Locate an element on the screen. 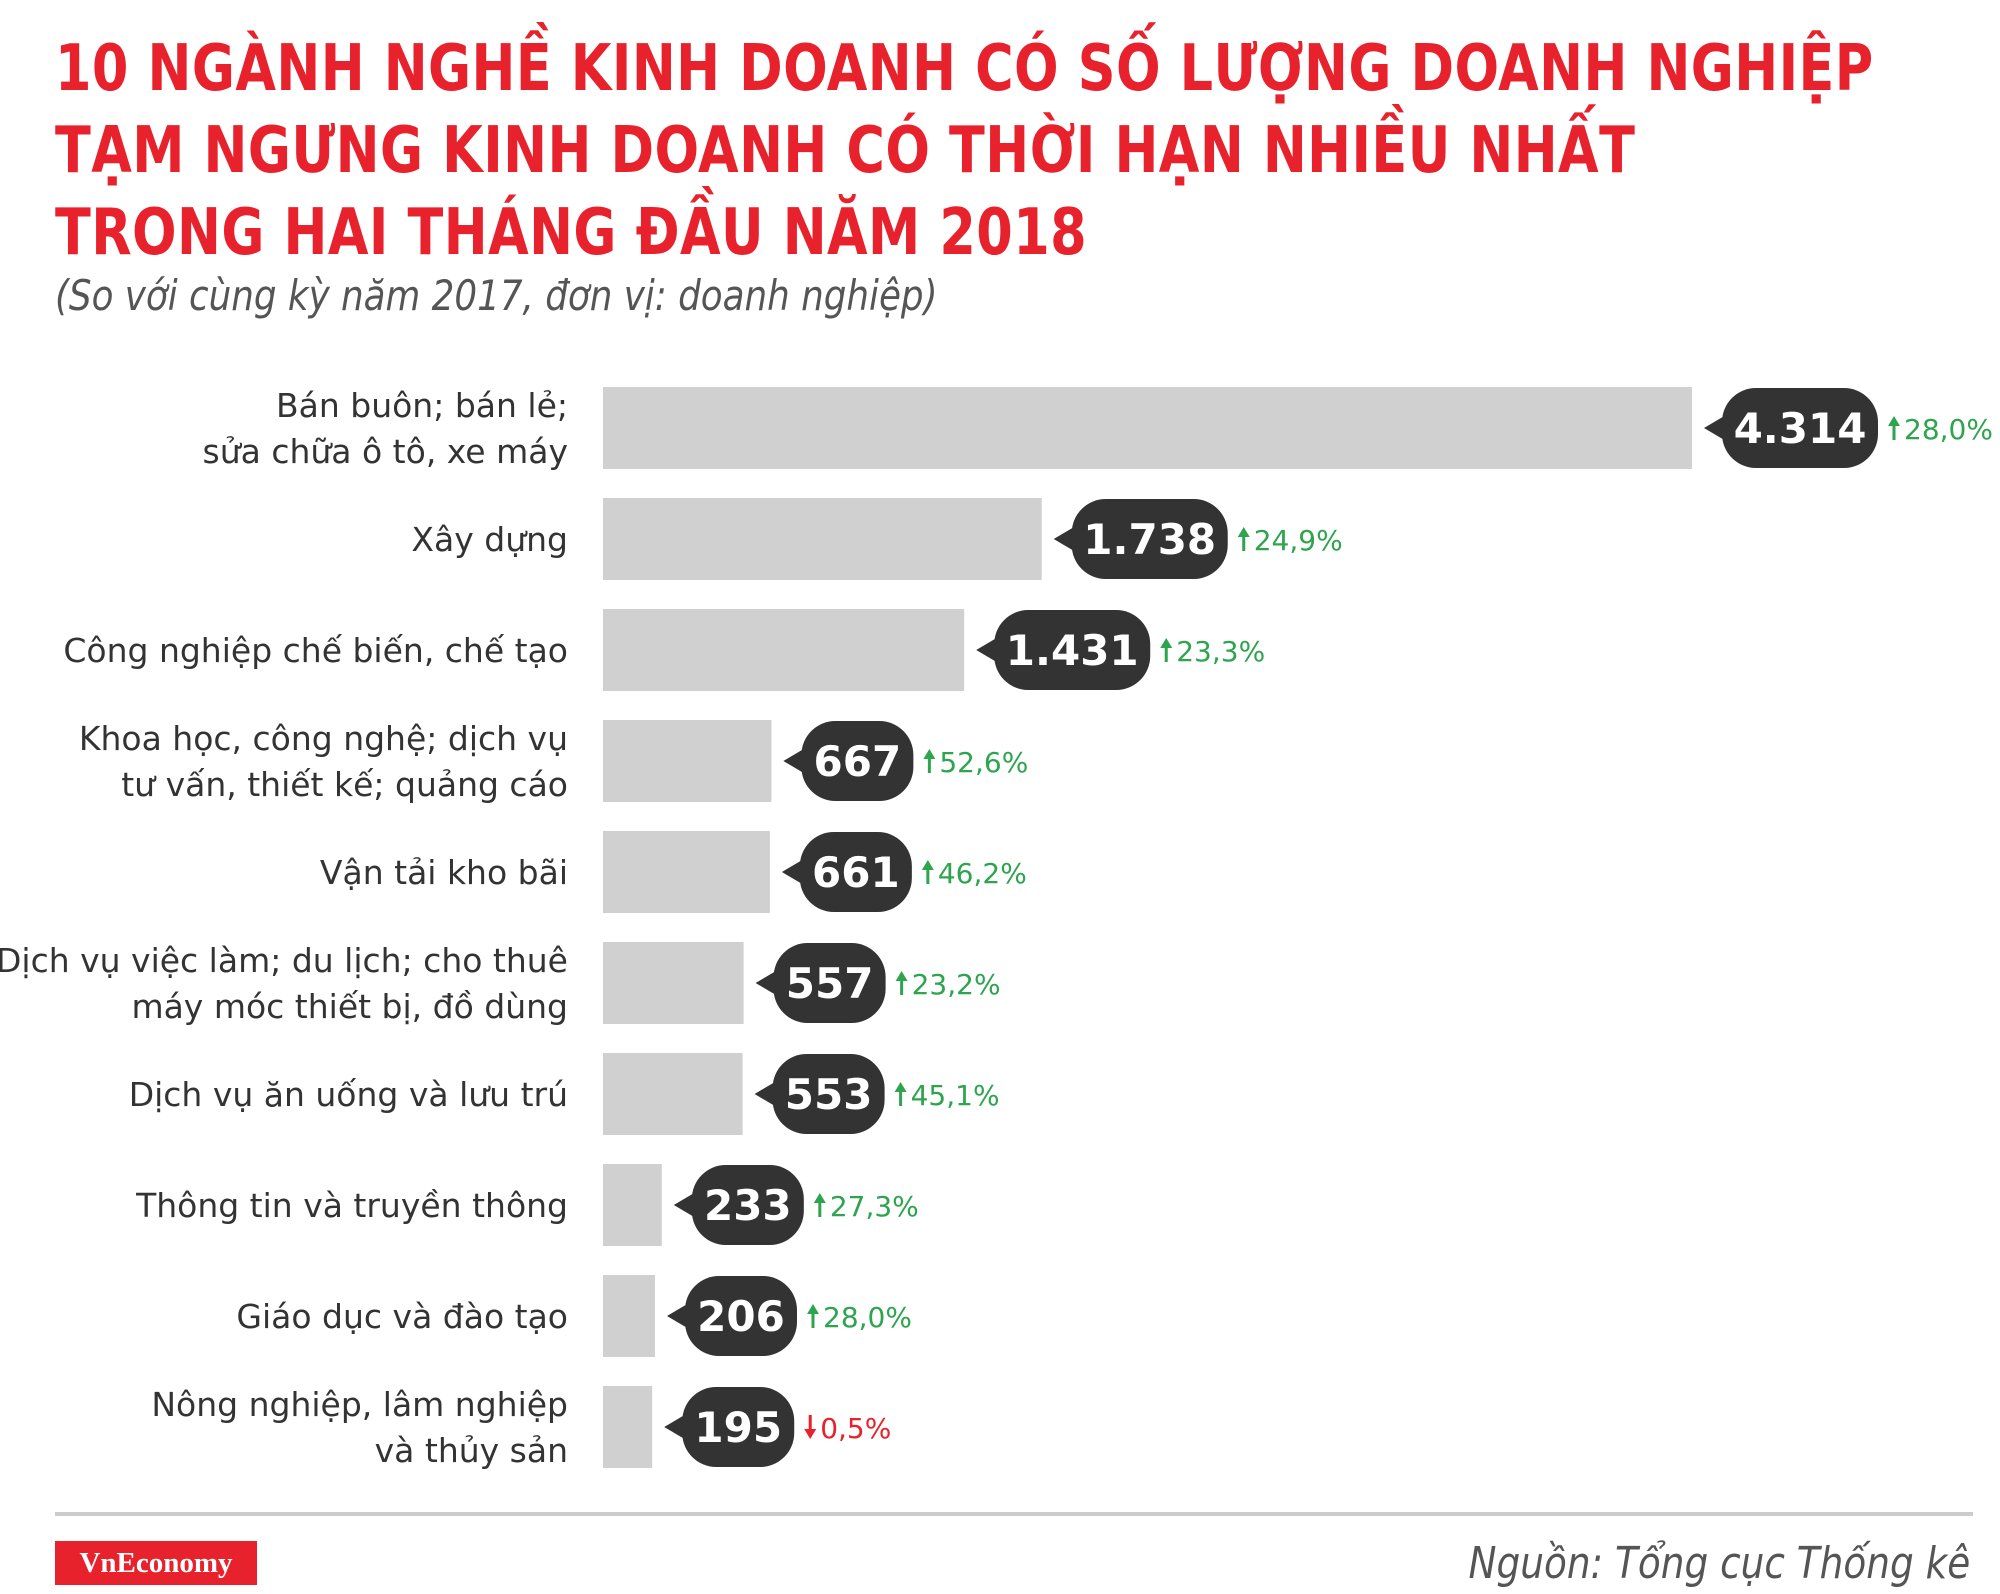  category-label-line: Dịch vụ ăn uống và lưu trú is located at coordinates (348, 1094).